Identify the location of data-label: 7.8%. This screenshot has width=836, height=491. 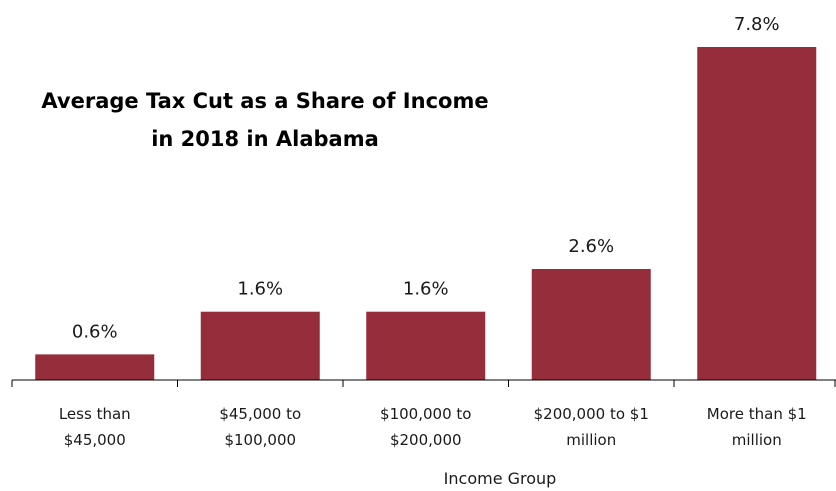
(757, 24).